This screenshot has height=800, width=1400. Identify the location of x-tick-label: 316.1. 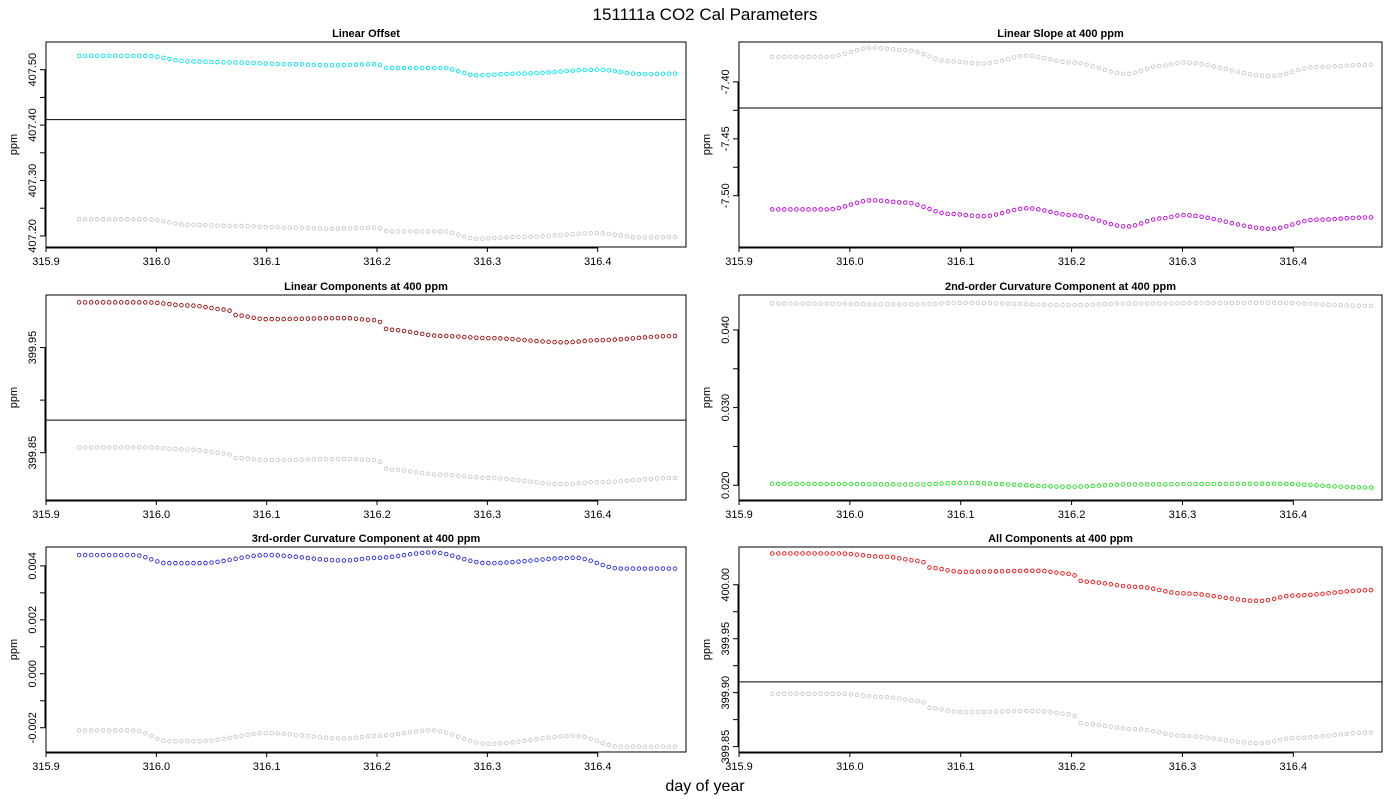
(267, 515).